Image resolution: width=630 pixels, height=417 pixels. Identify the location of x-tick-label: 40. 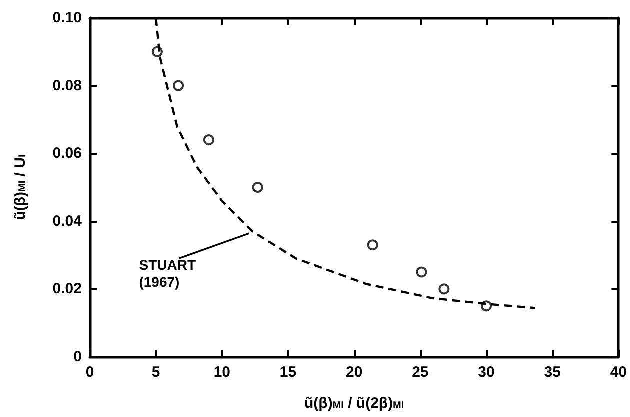
(618, 372).